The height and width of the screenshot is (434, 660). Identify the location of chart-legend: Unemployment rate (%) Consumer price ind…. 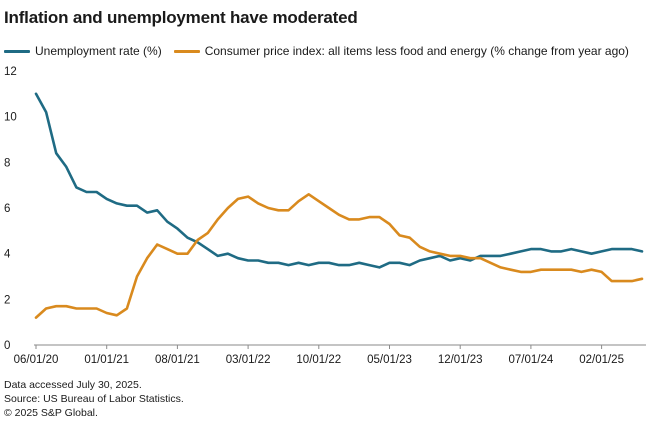
(322, 51).